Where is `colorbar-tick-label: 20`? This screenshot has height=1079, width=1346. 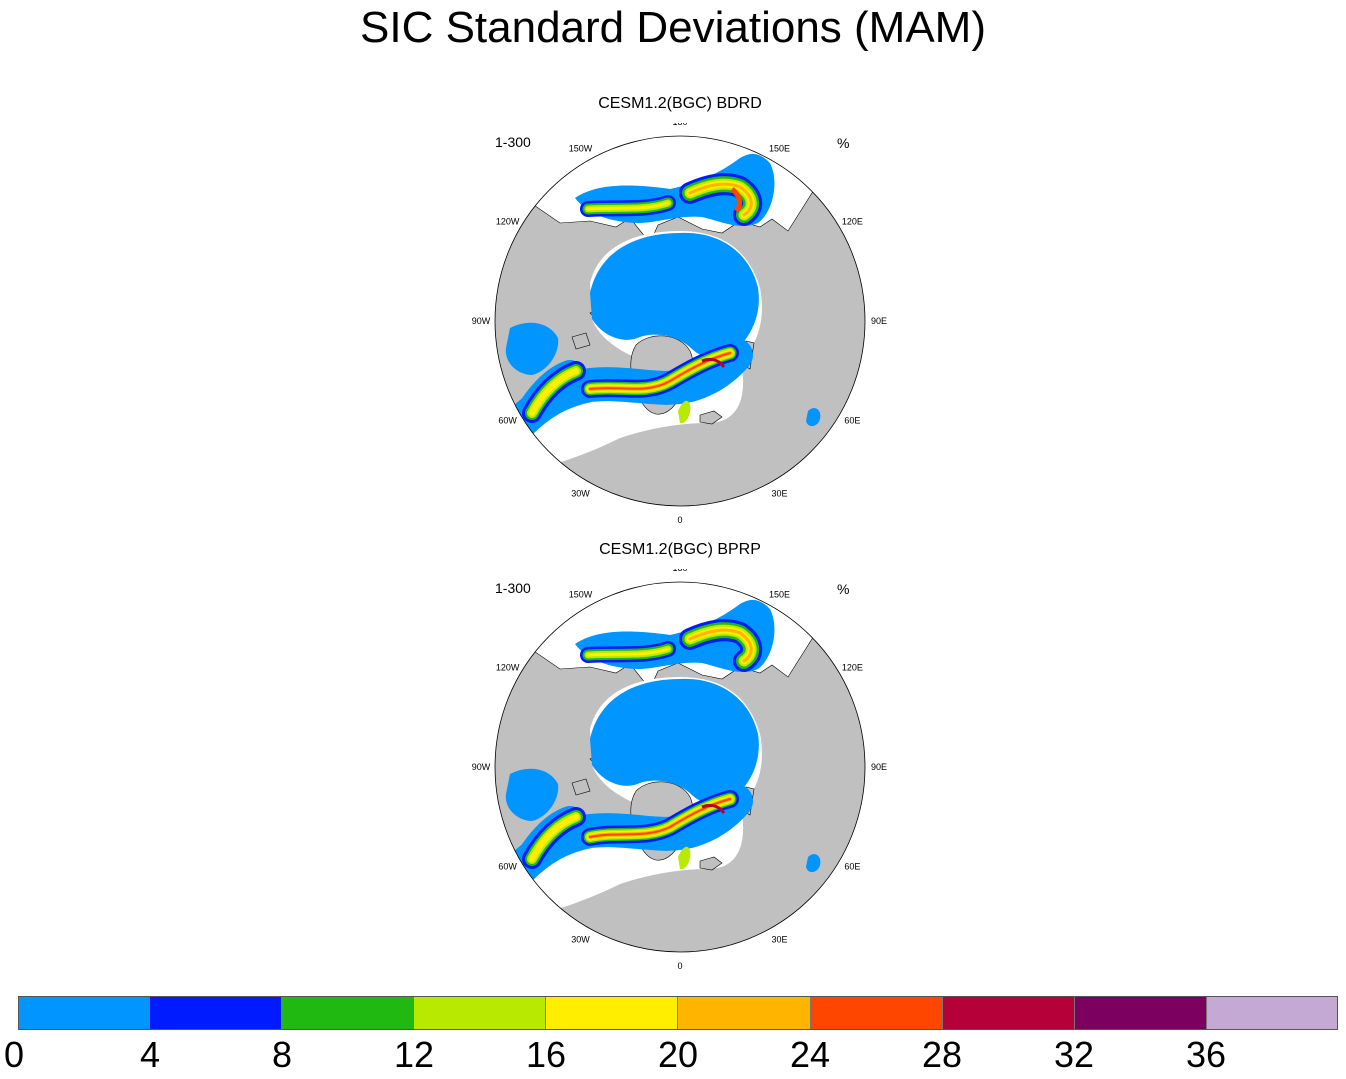
colorbar-tick-label: 20 is located at coordinates (678, 1054).